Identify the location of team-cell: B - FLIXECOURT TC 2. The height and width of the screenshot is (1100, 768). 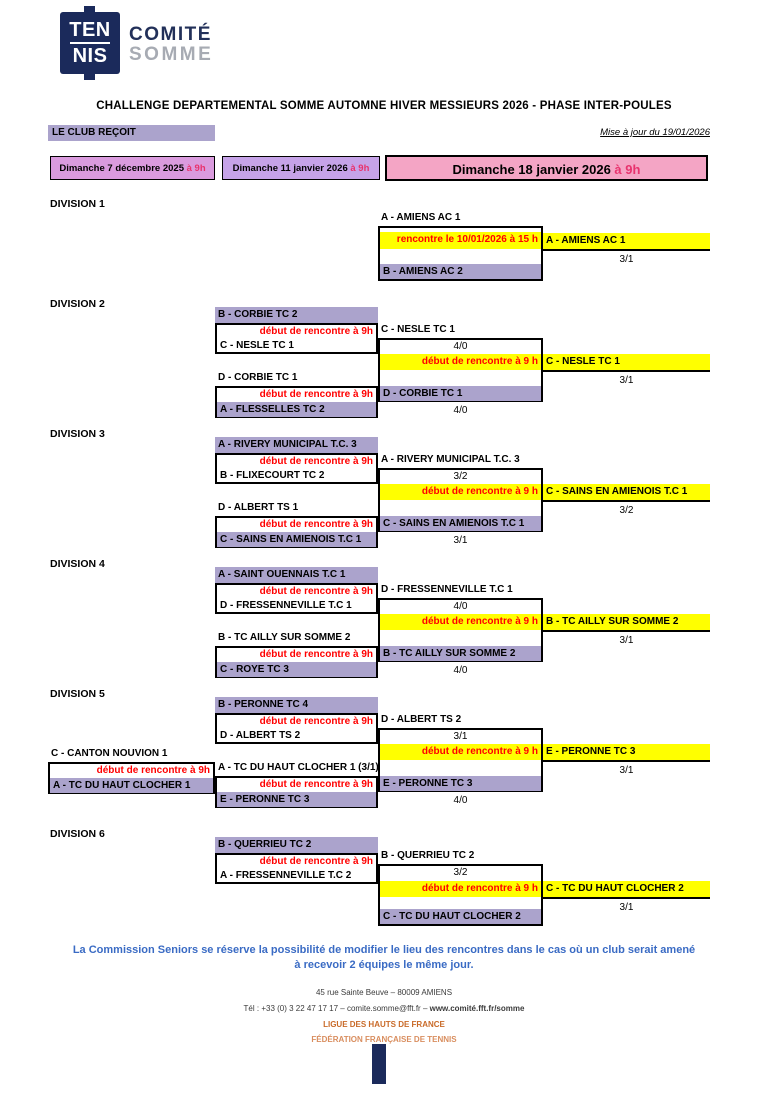
(272, 475).